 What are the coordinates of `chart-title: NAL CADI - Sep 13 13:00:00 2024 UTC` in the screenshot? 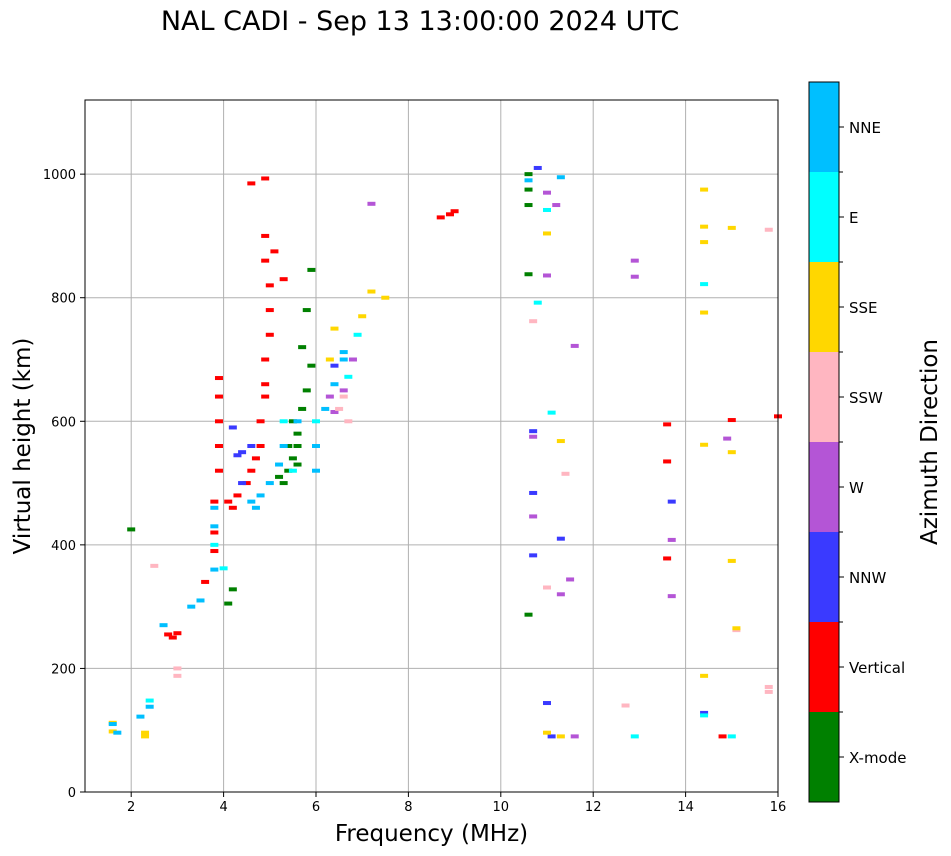 It's located at (420, 21).